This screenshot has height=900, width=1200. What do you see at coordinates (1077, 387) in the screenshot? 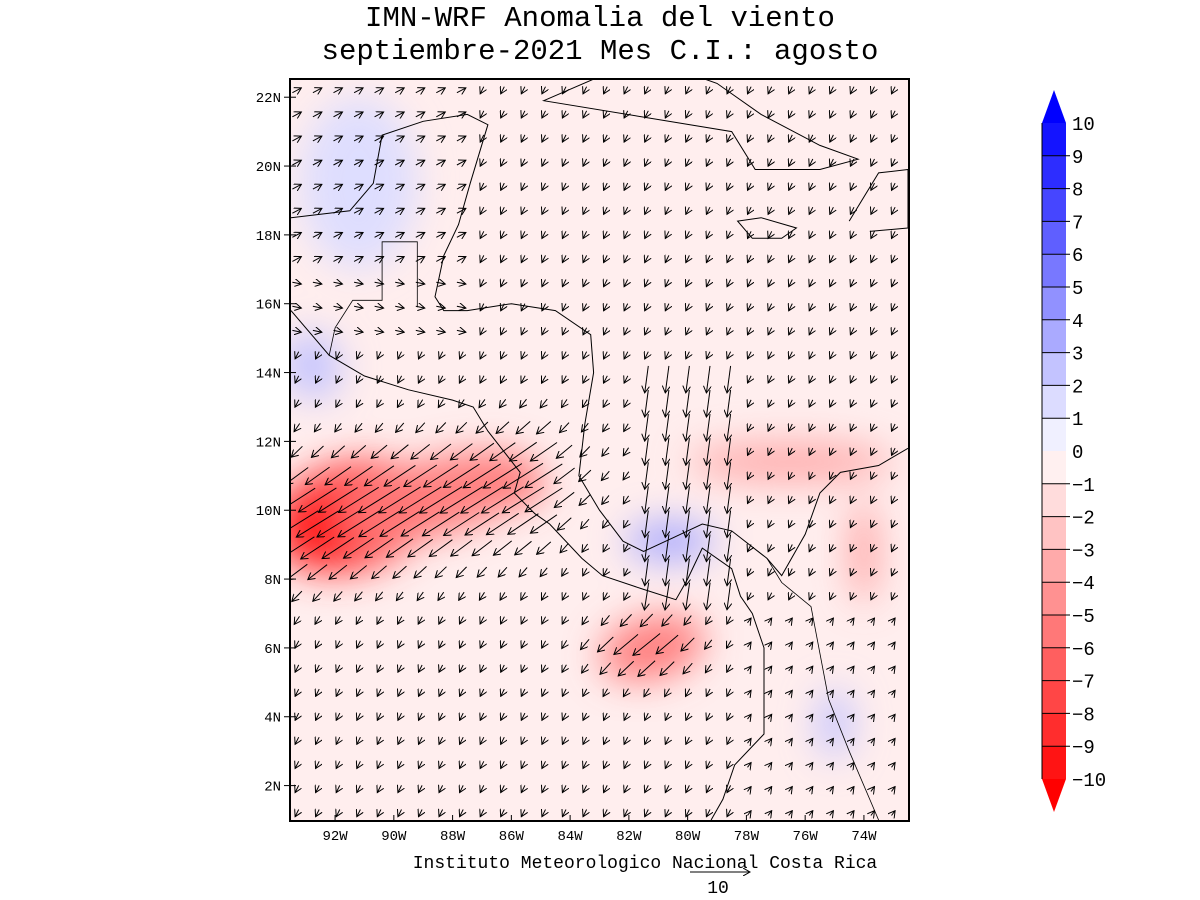
I see `colorbar-label: 2` at bounding box center [1077, 387].